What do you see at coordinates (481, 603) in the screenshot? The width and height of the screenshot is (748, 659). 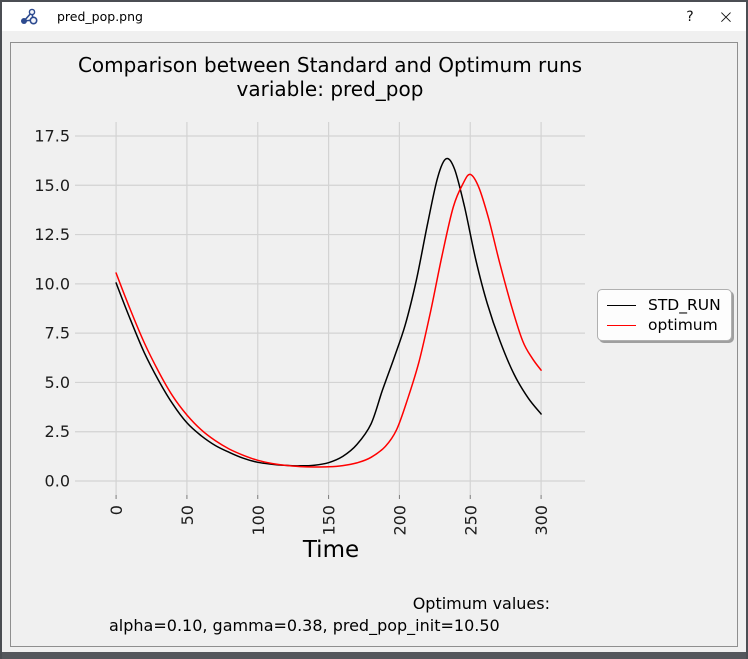 I see `optimum-values-heading: Optimum values:` at bounding box center [481, 603].